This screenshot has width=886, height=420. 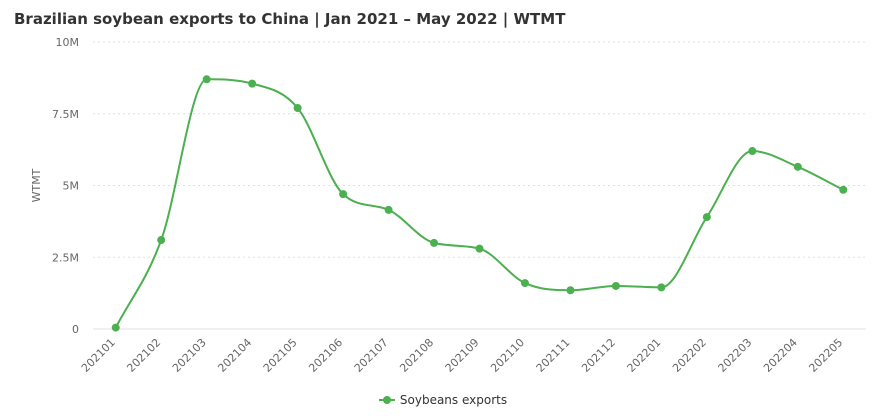 What do you see at coordinates (553, 355) in the screenshot?
I see `x-tick-label: 202111` at bounding box center [553, 355].